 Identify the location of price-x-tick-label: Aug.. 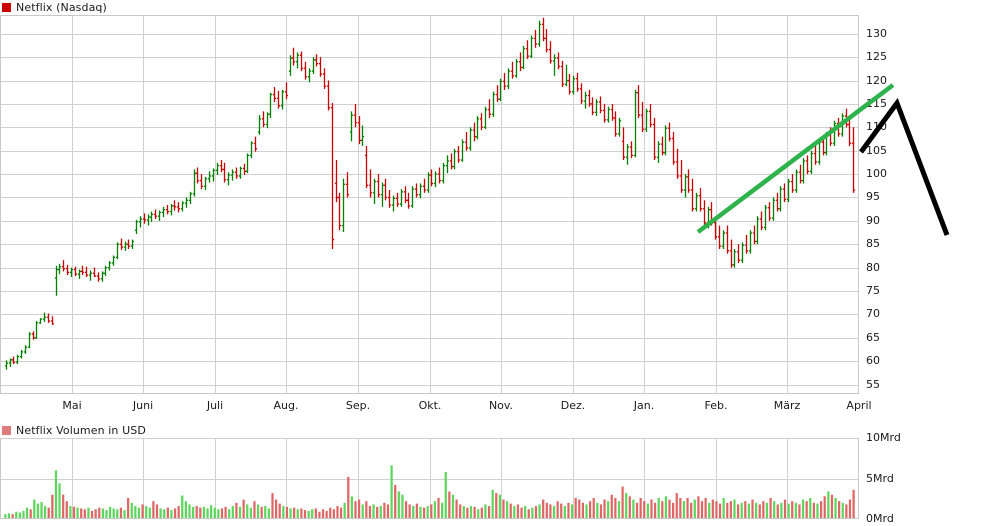
(286, 405).